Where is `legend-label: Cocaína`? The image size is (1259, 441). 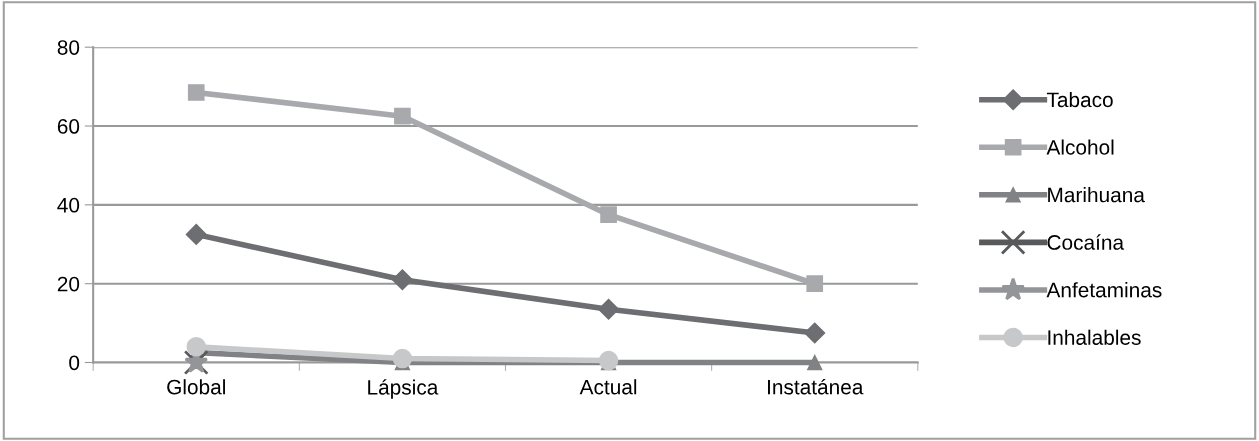 legend-label: Cocaína is located at coordinates (1086, 242).